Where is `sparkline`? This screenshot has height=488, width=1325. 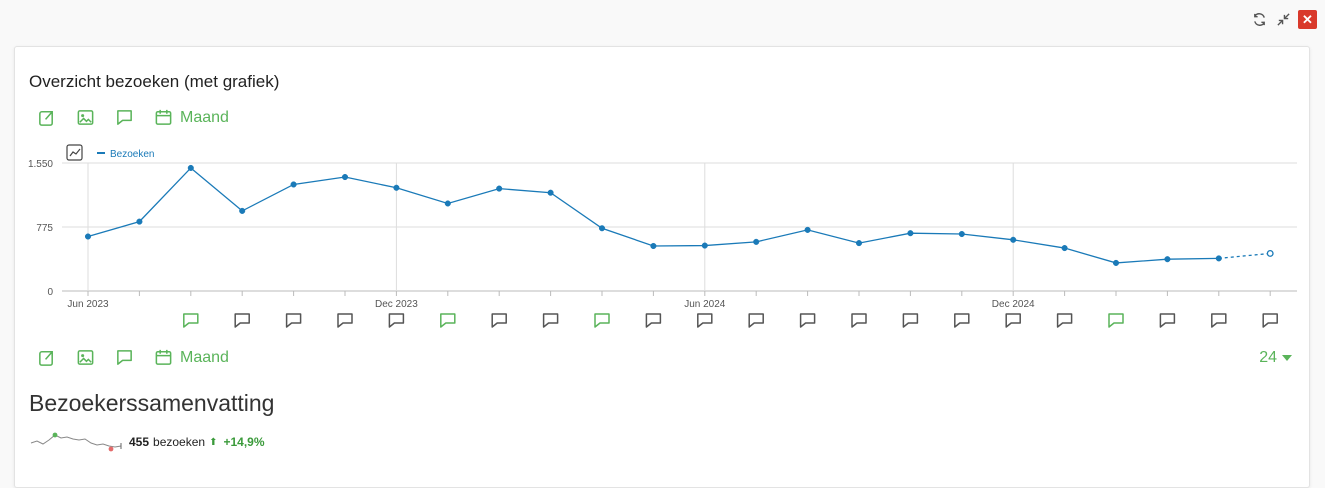
sparkline is located at coordinates (76, 442).